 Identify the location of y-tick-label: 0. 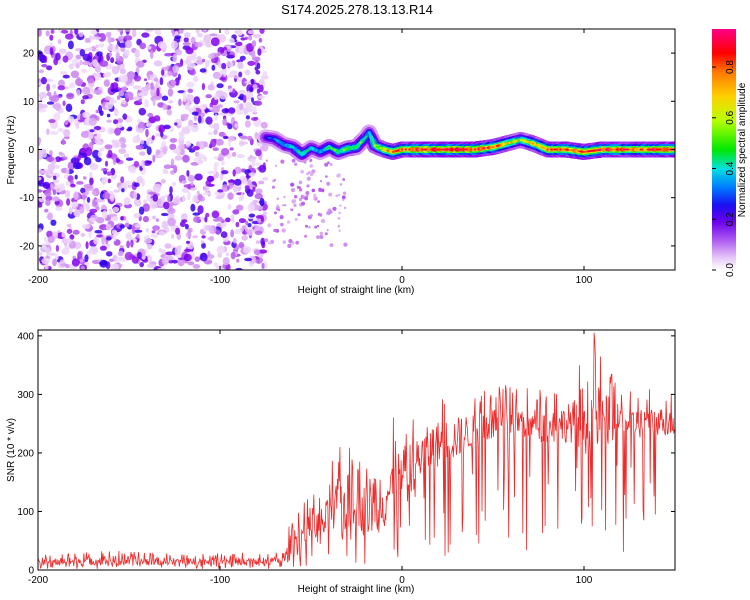
(31, 150).